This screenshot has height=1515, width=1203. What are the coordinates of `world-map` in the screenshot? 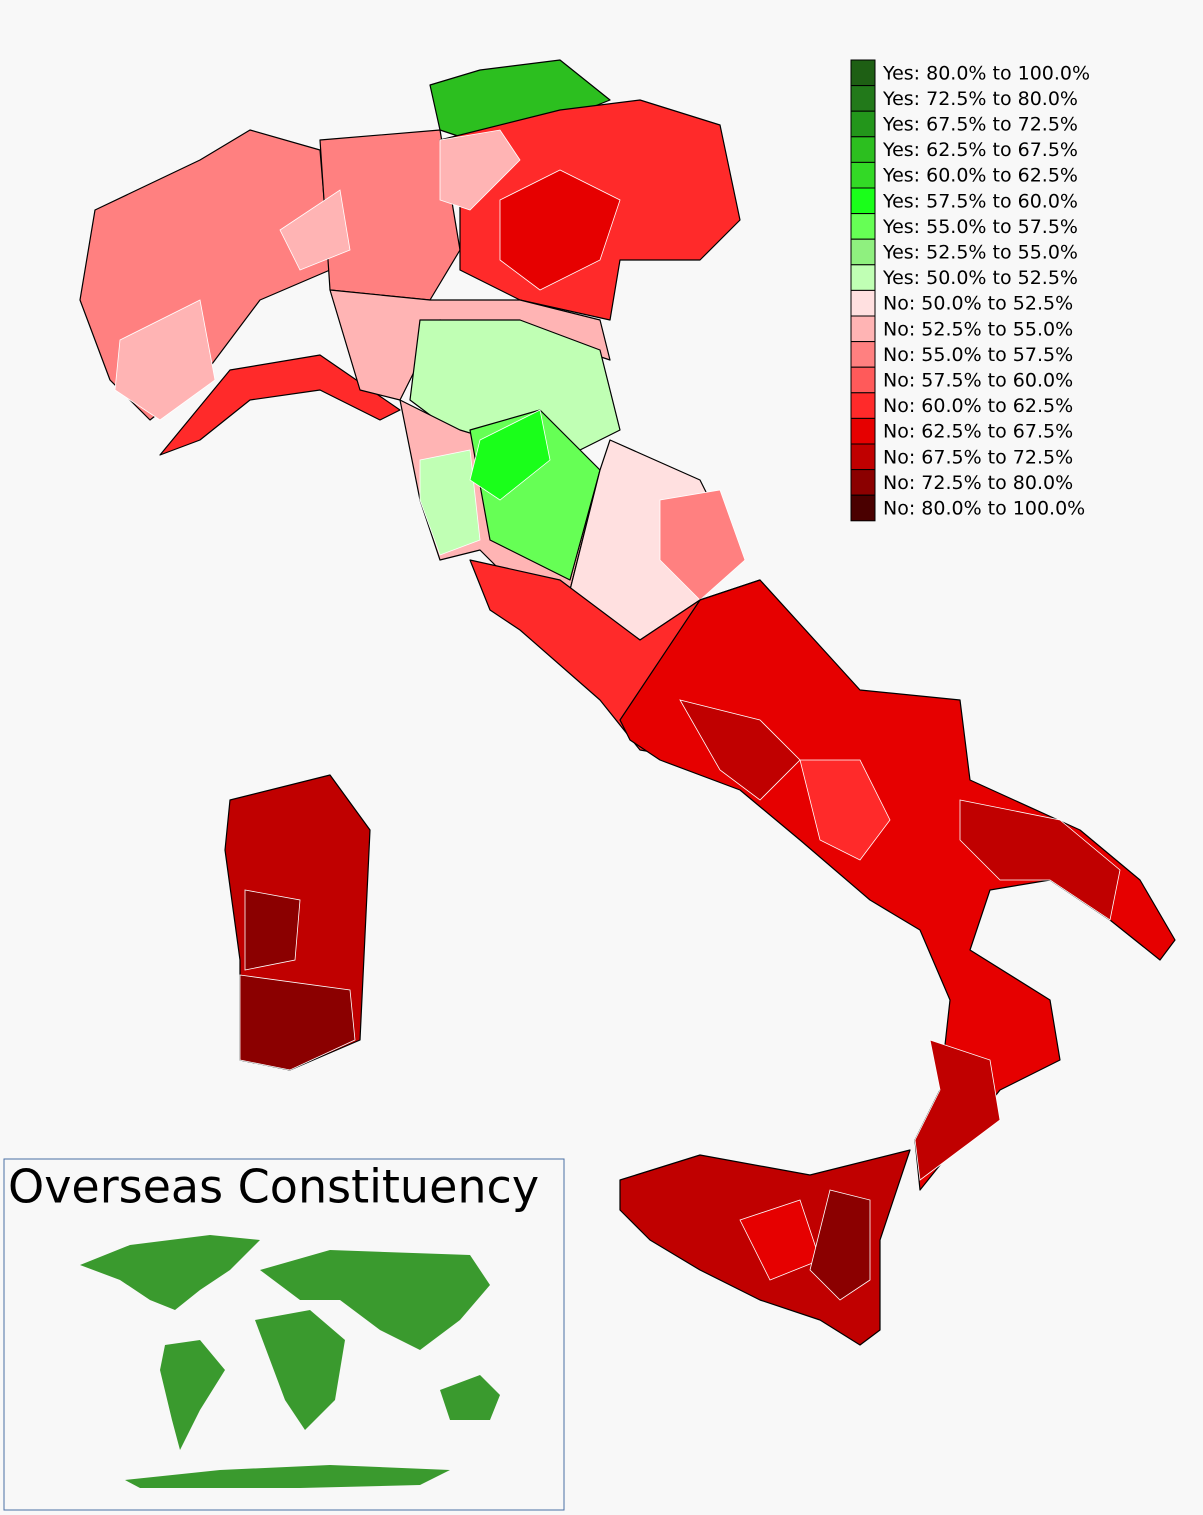 It's located at (290, 1361).